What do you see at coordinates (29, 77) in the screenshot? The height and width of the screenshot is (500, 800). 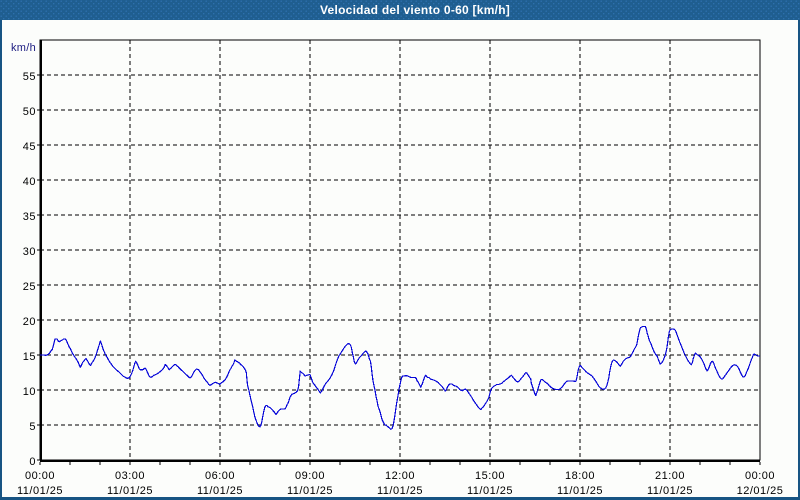 I see `svg-text: 55` at bounding box center [29, 77].